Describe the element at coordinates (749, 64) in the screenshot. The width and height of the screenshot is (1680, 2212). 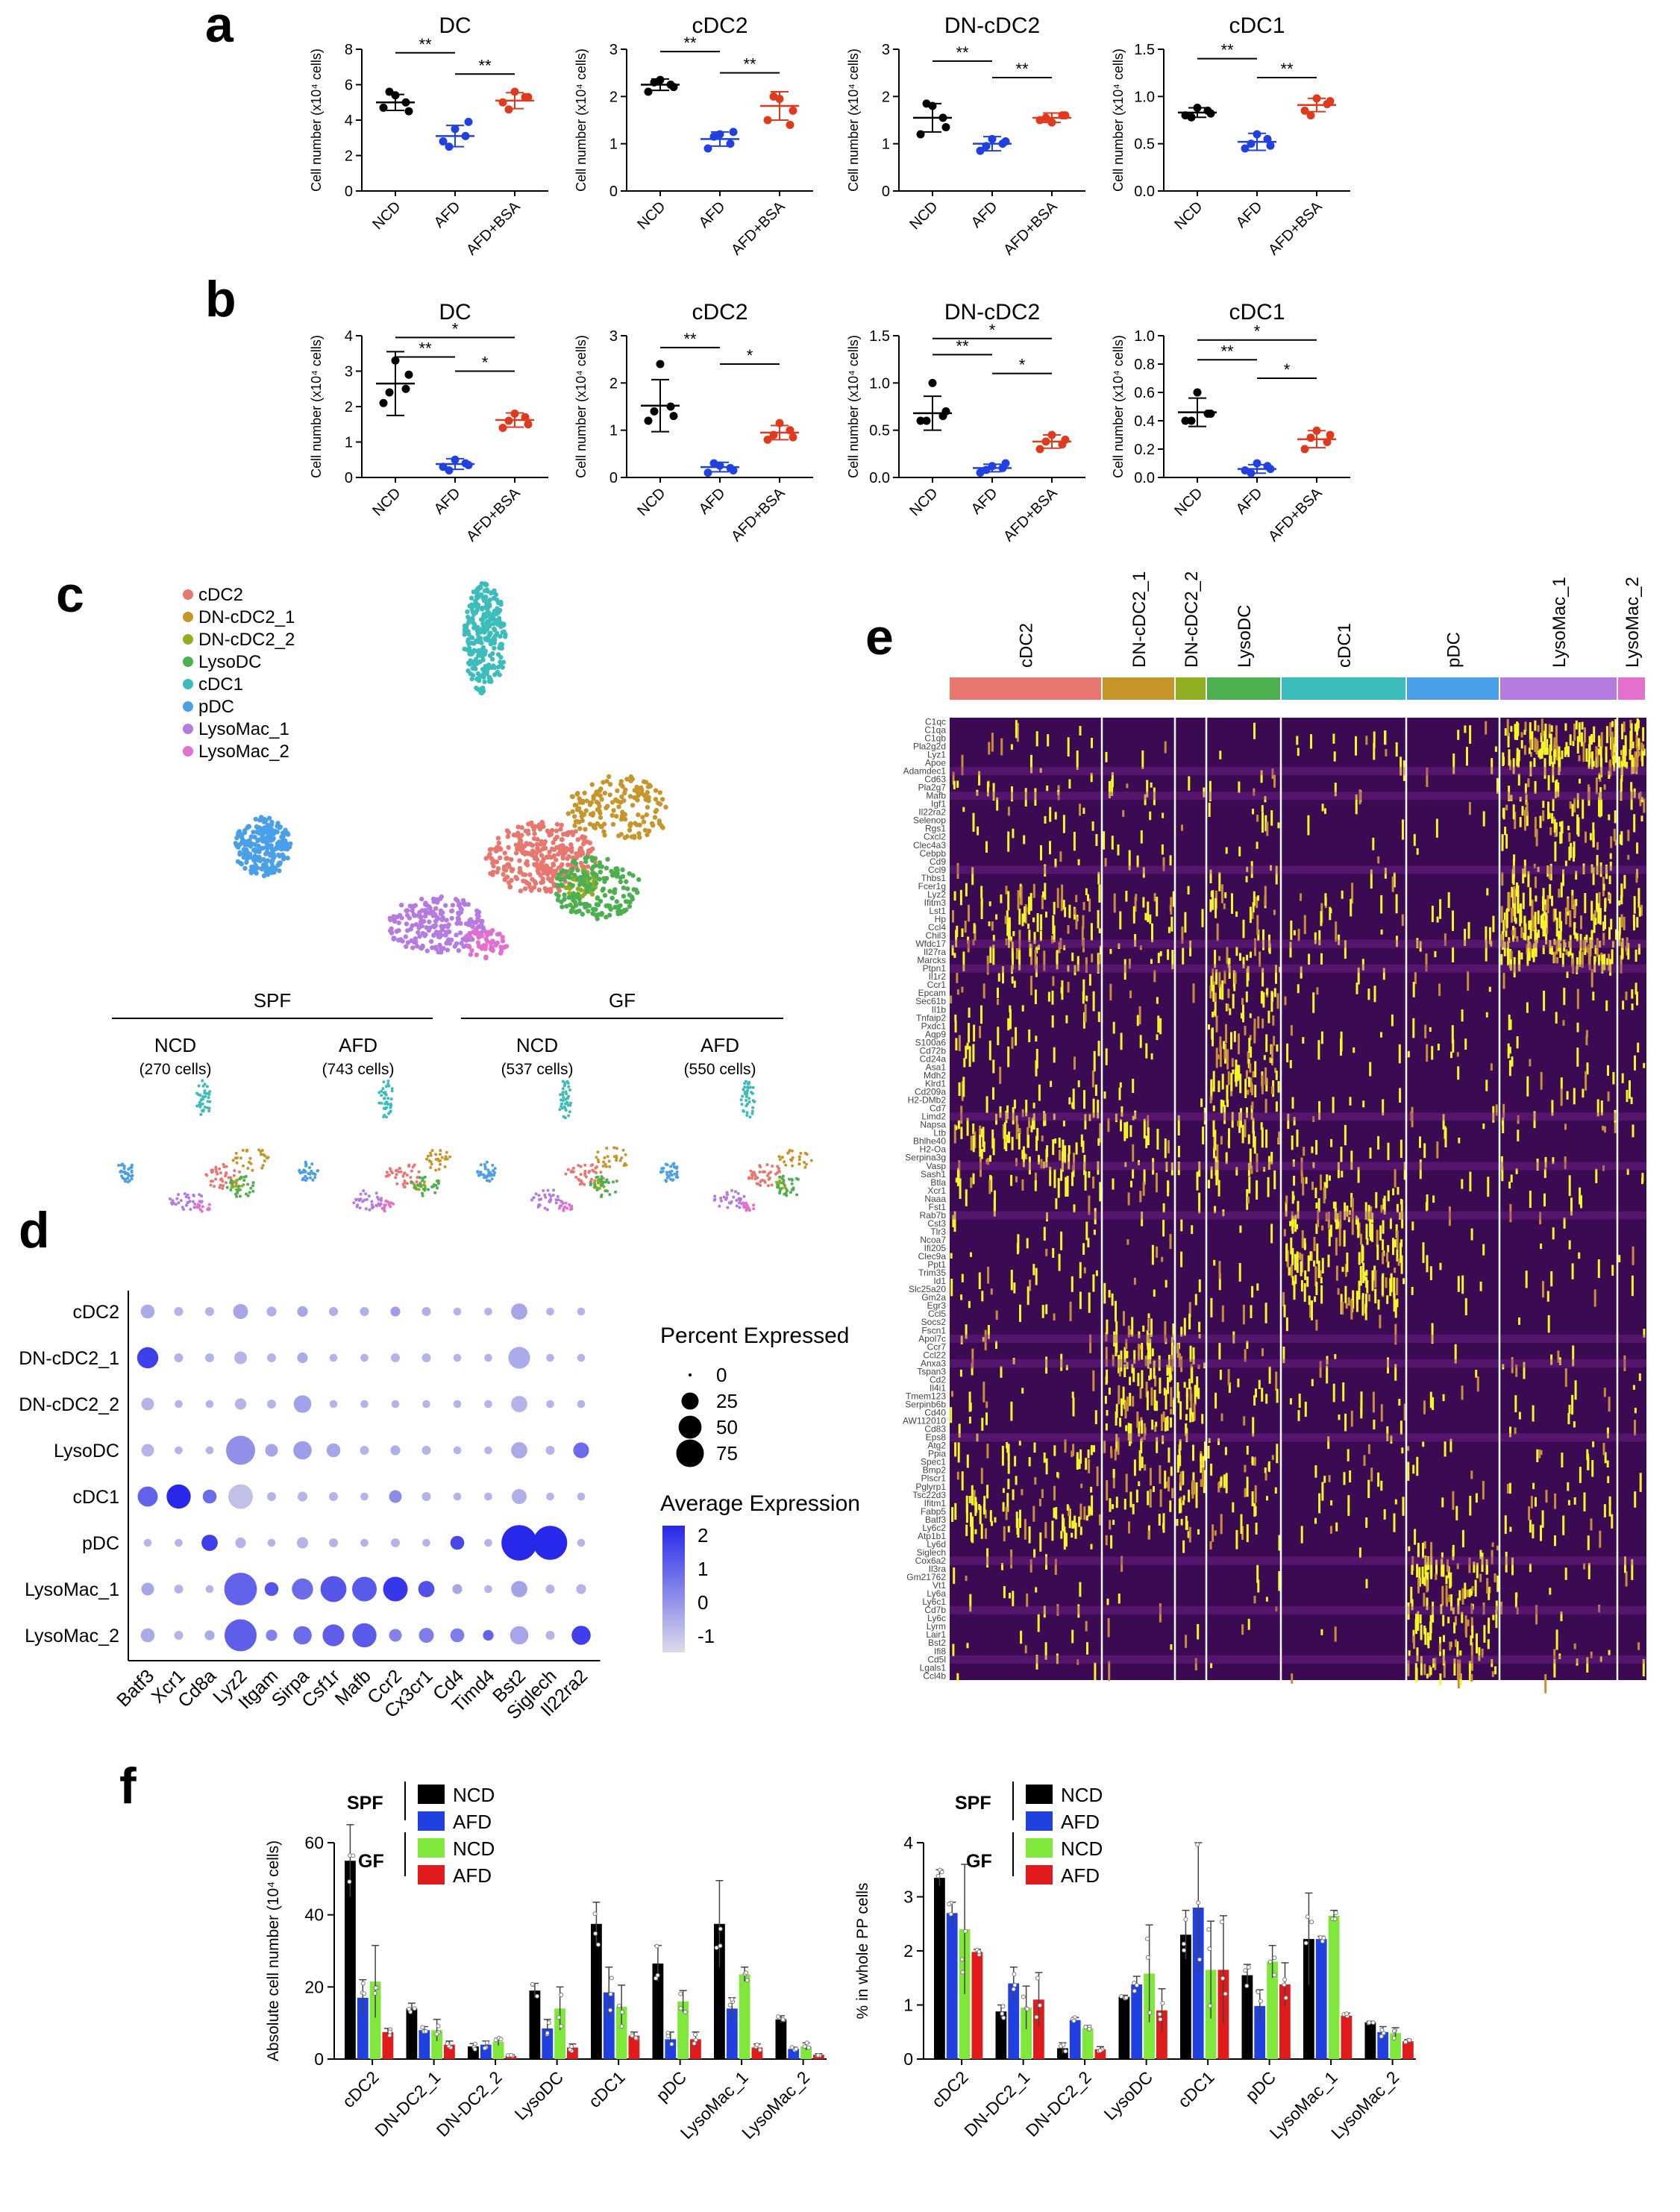
I see `panel-a-siglabel-1-1: **` at that location.